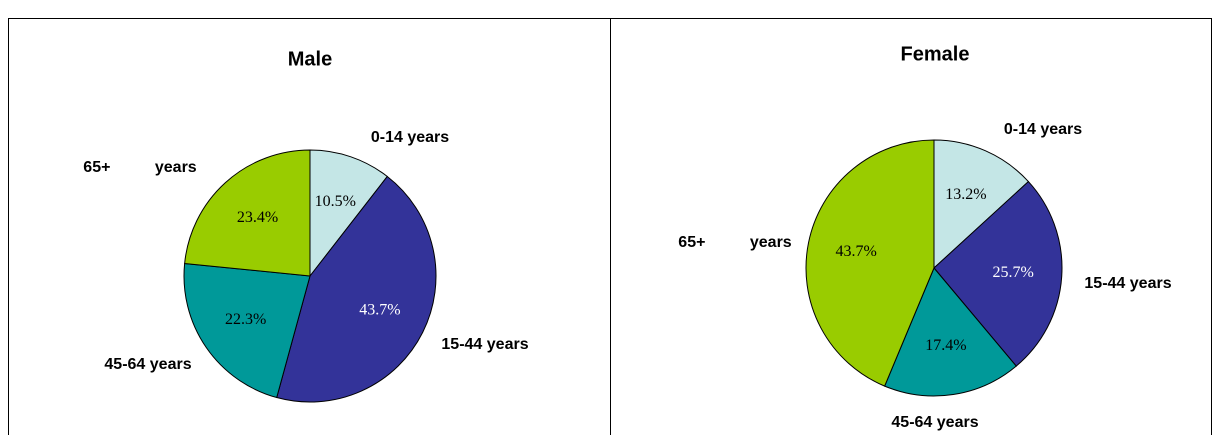 This screenshot has height=435, width=1220. What do you see at coordinates (245, 319) in the screenshot?
I see `value-label: 22.3%` at bounding box center [245, 319].